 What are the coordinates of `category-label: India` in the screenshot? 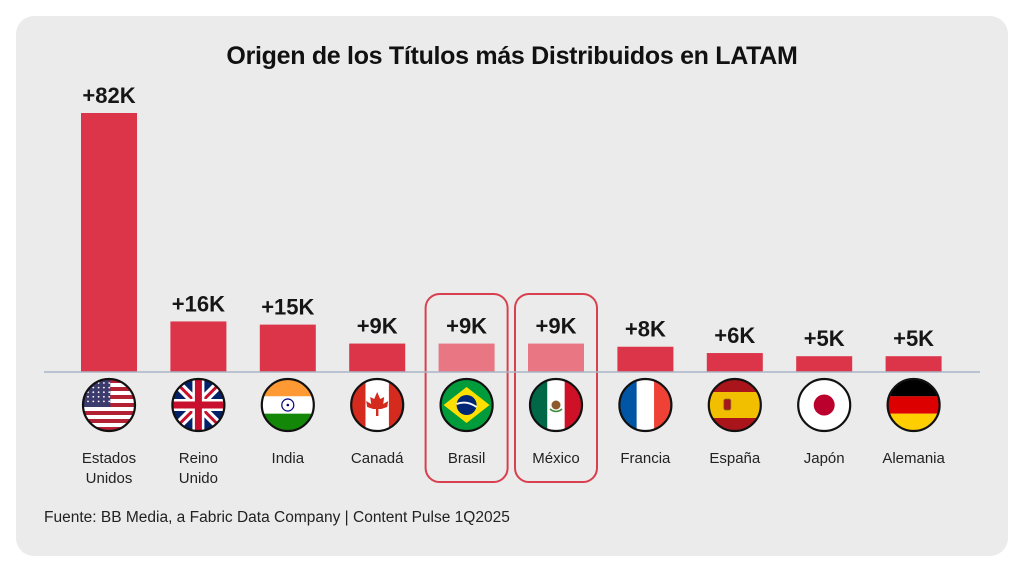 It's located at (288, 458).